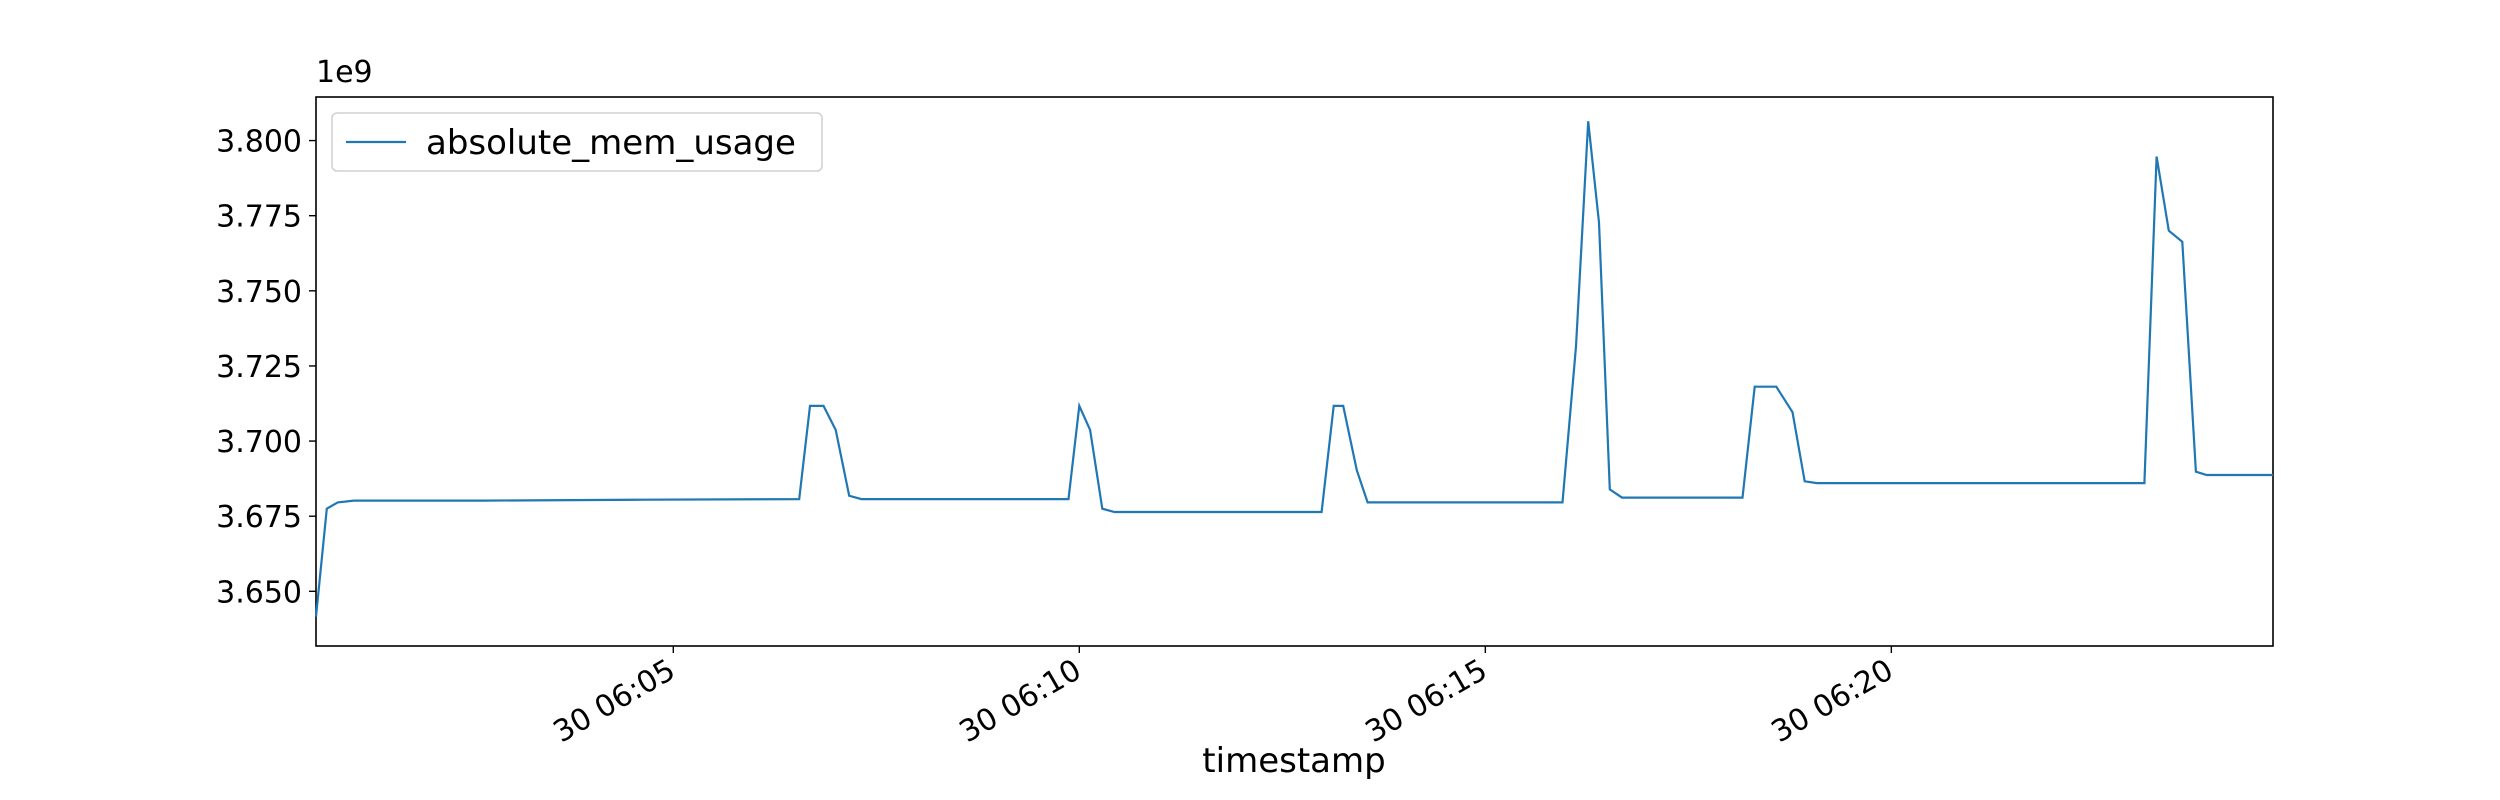  What do you see at coordinates (259, 217) in the screenshot?
I see `y-tick-label: 3.775` at bounding box center [259, 217].